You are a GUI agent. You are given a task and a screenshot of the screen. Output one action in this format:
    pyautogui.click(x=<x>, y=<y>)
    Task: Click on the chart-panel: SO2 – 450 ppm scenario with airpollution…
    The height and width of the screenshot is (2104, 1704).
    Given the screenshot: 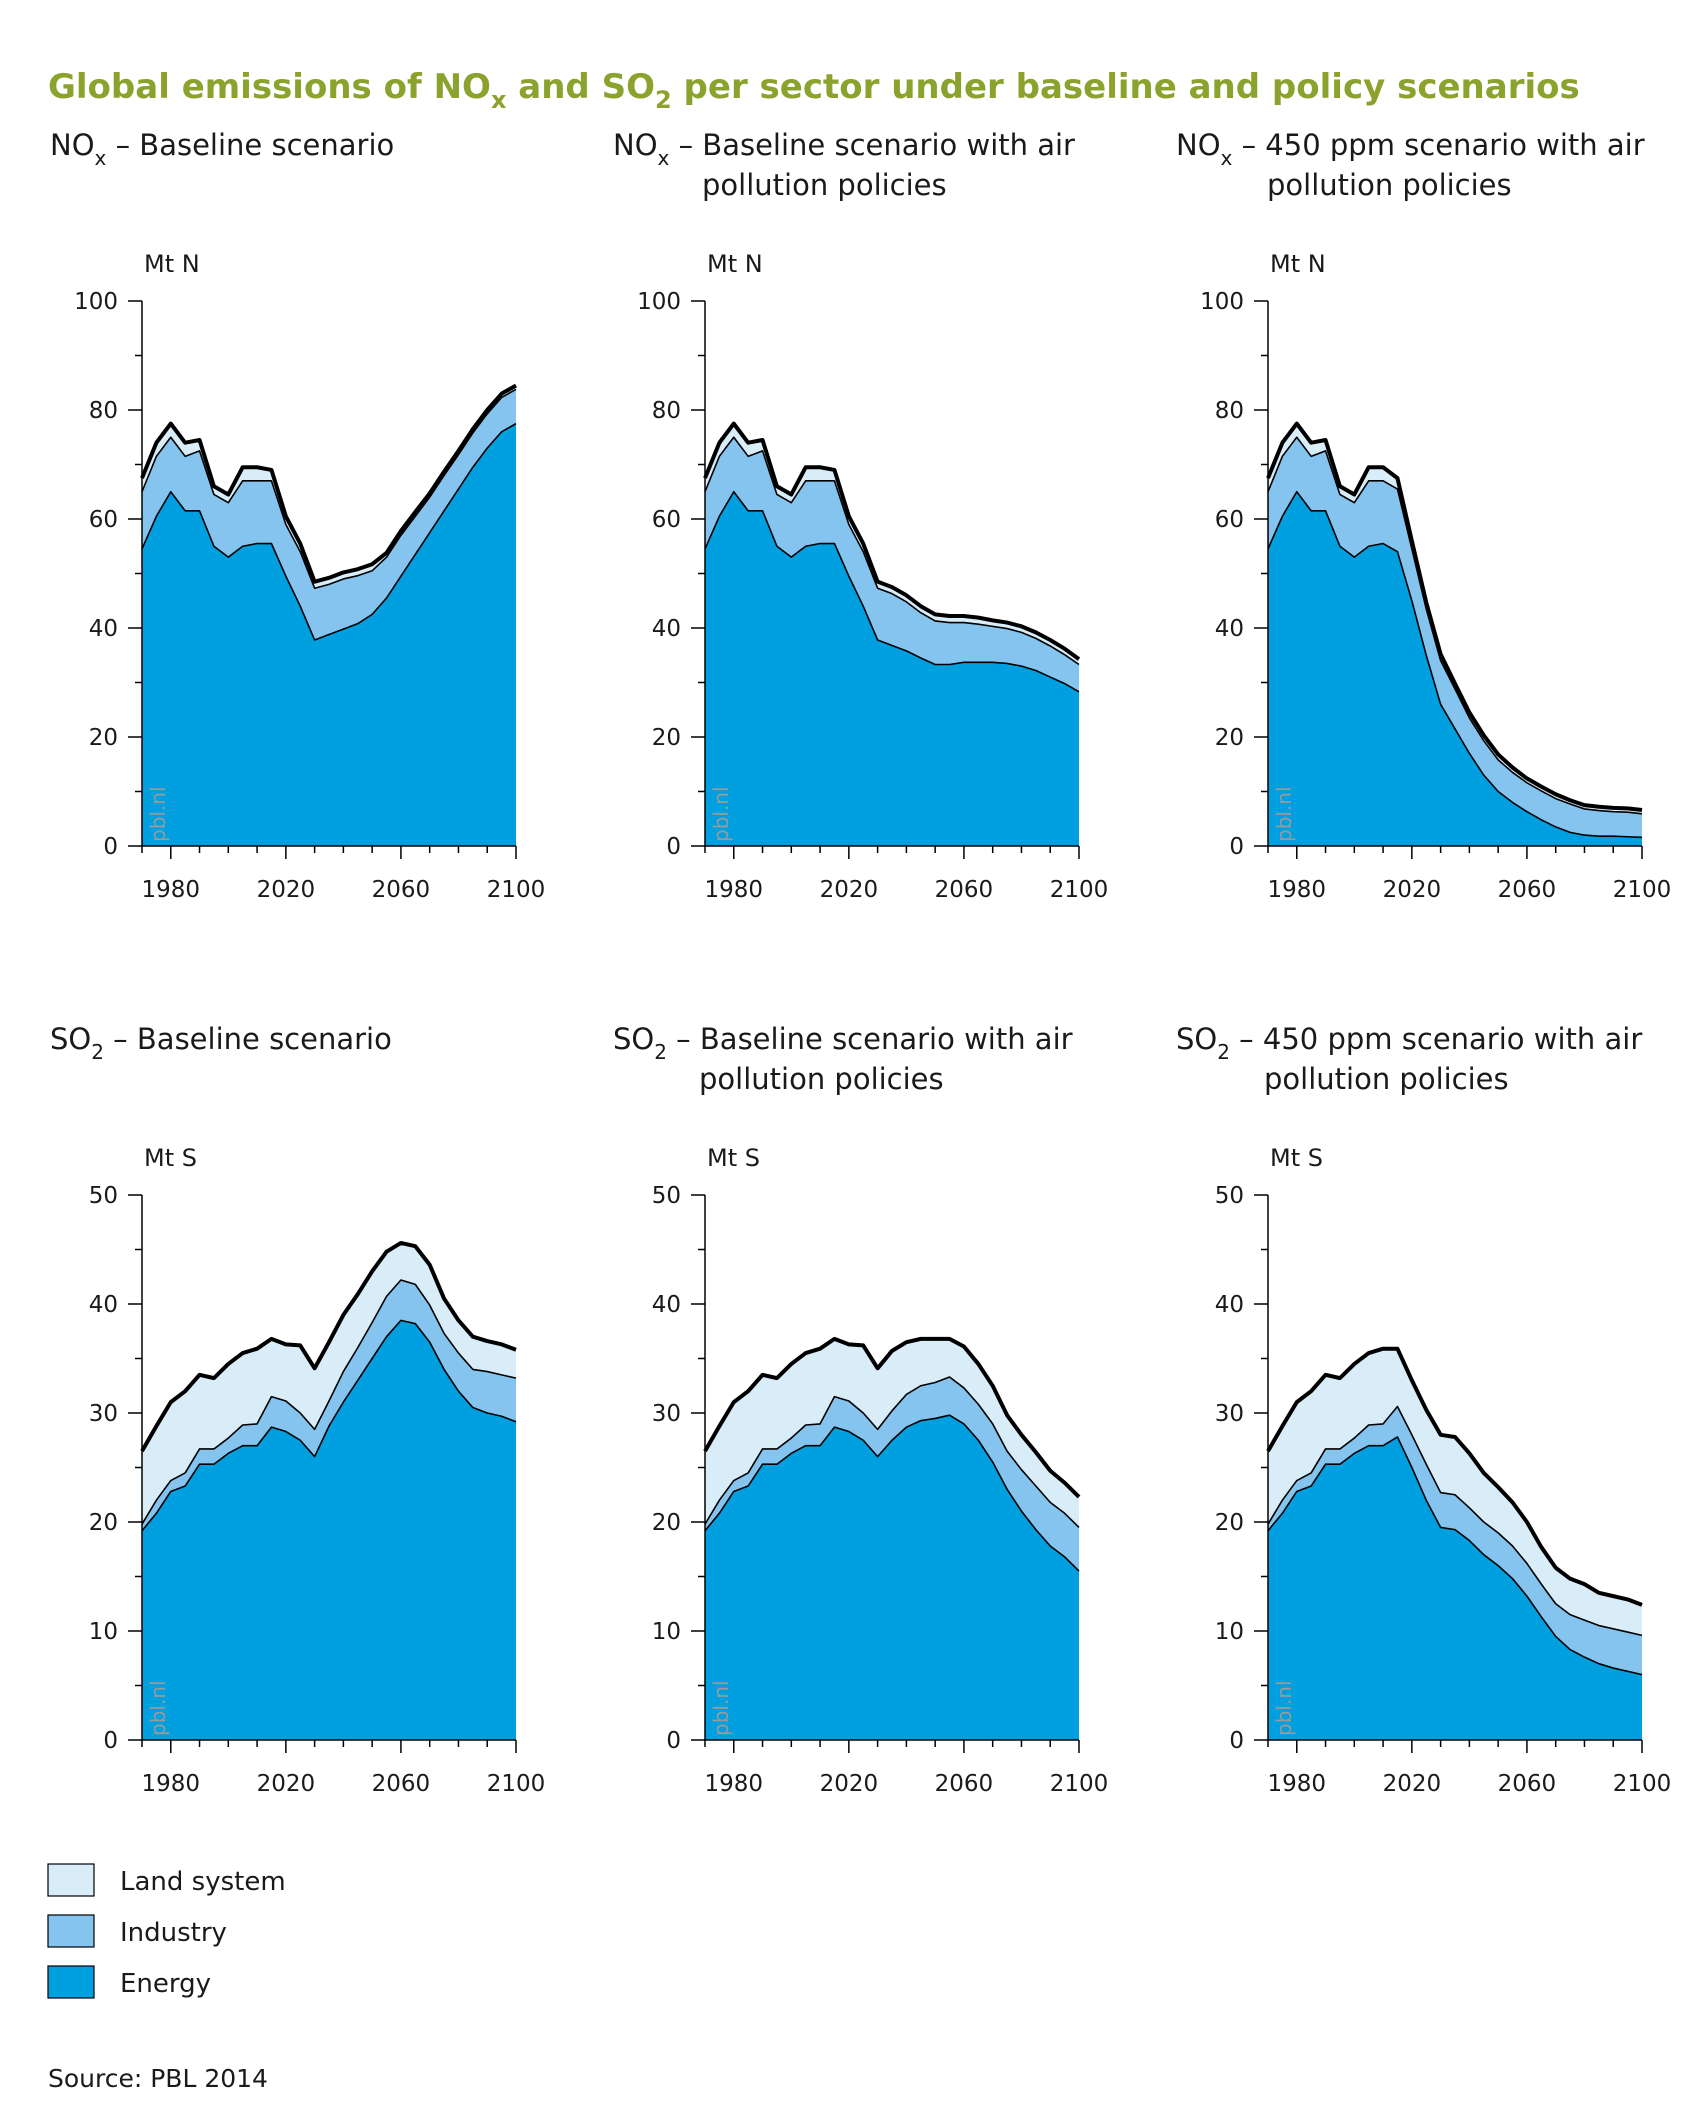 What is the action you would take?
    pyautogui.click(x=1423, y=1409)
    